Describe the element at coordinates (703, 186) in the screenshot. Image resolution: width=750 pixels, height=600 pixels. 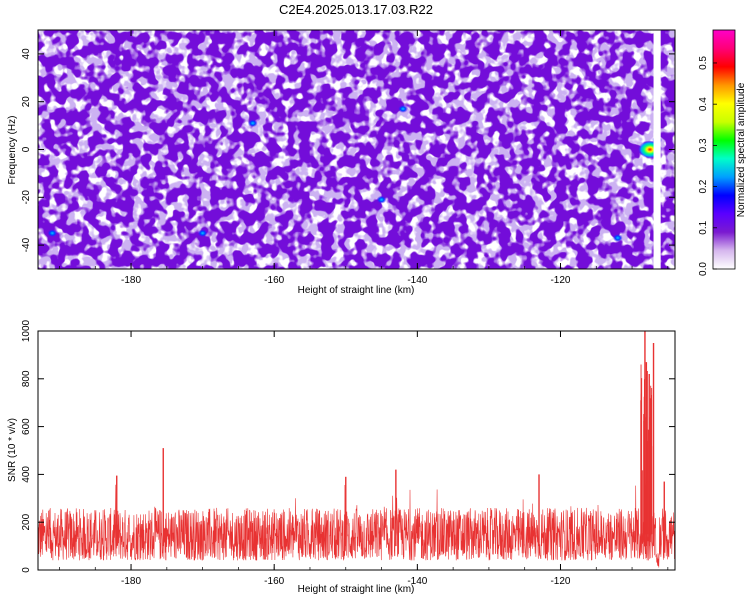
I see `colorbar-tick-label: 0.2` at that location.